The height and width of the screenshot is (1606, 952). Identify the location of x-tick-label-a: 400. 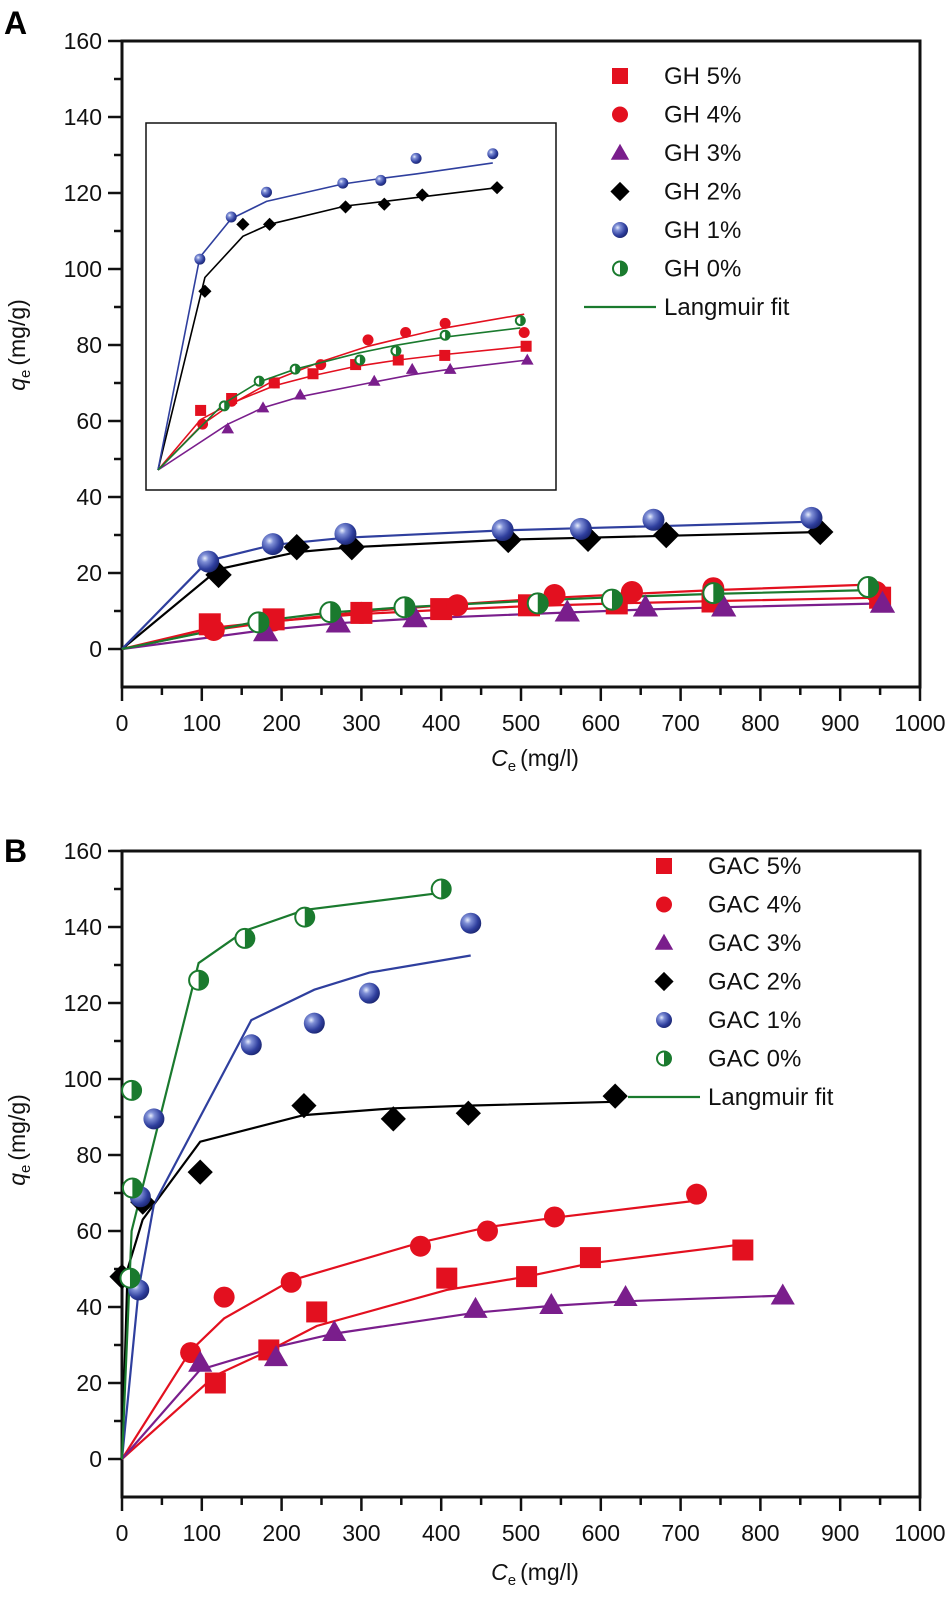
(441, 723).